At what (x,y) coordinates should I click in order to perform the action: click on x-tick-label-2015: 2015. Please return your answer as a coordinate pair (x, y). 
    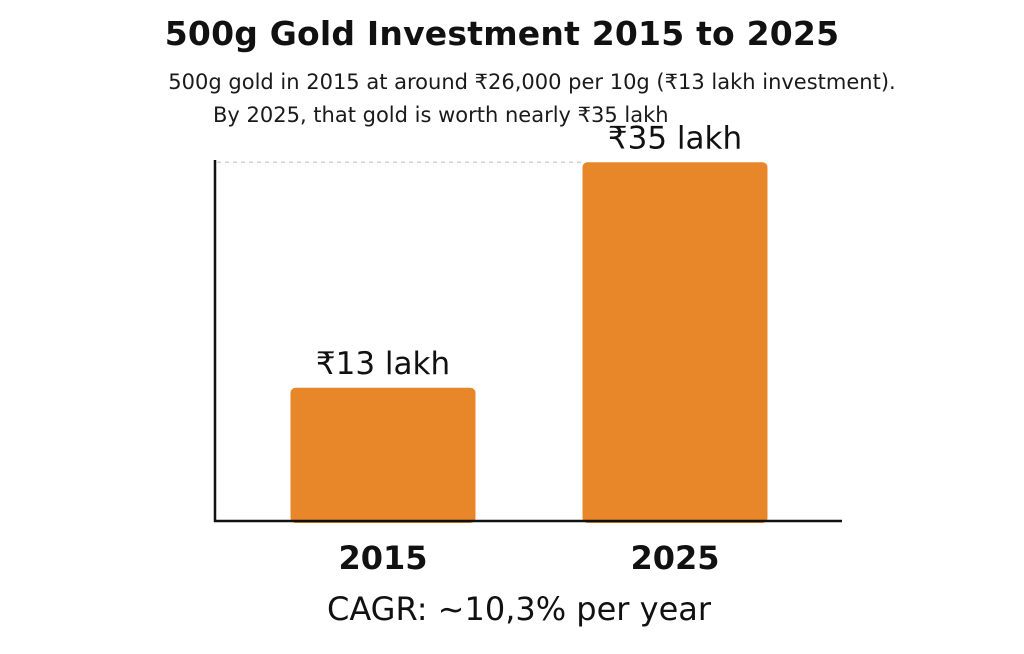
    Looking at the image, I should click on (382, 558).